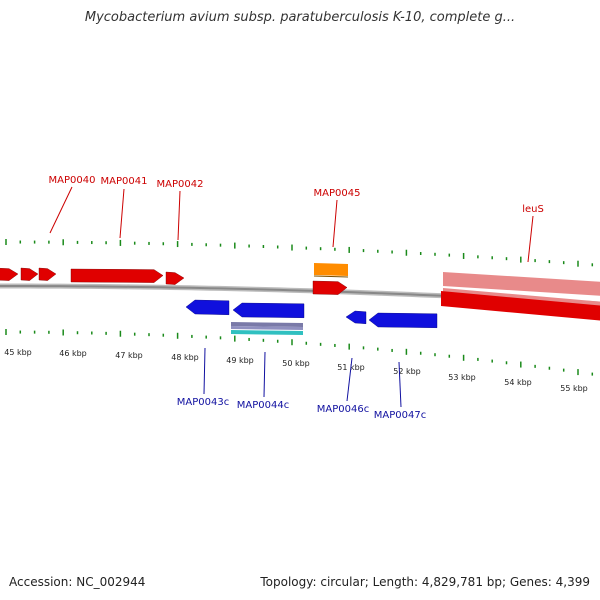  What do you see at coordinates (18, 352) in the screenshot?
I see `scale-label: 45 kbp` at bounding box center [18, 352].